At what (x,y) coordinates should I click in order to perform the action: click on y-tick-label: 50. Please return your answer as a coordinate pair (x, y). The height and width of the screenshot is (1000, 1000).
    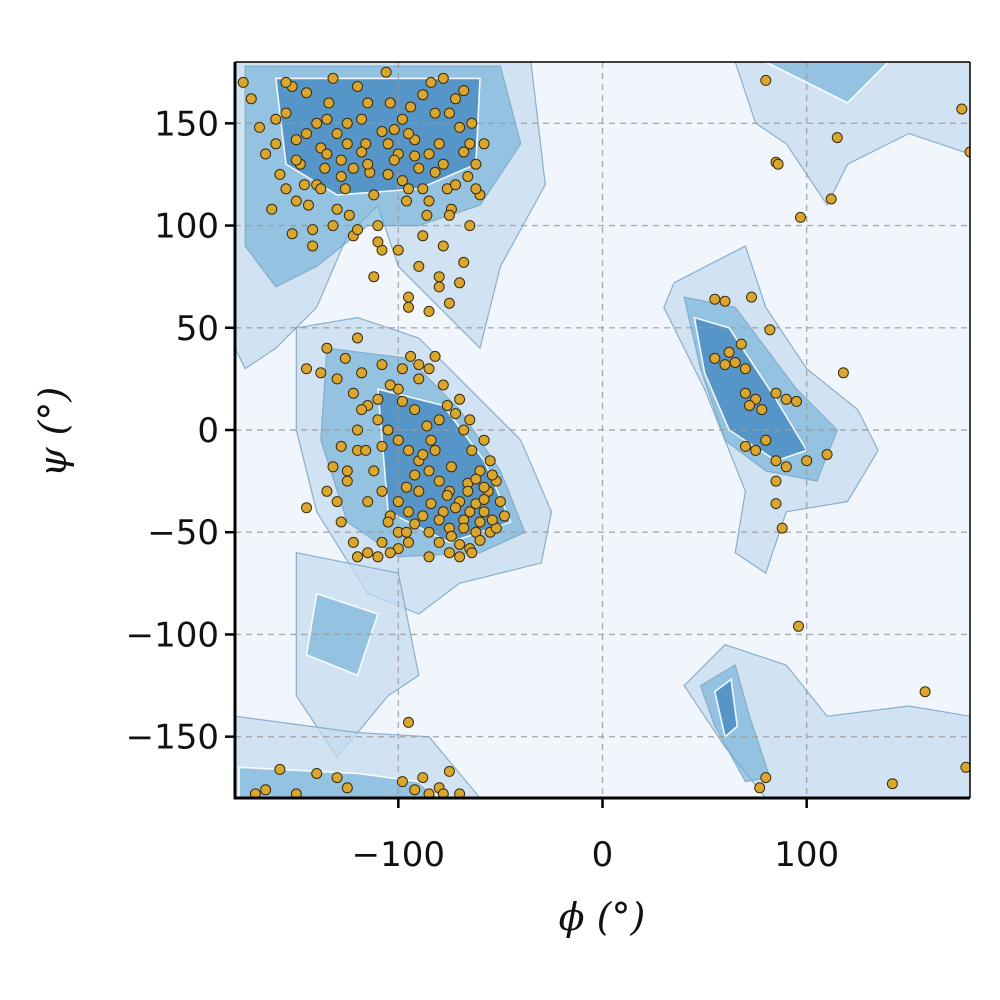
    Looking at the image, I should click on (197, 329).